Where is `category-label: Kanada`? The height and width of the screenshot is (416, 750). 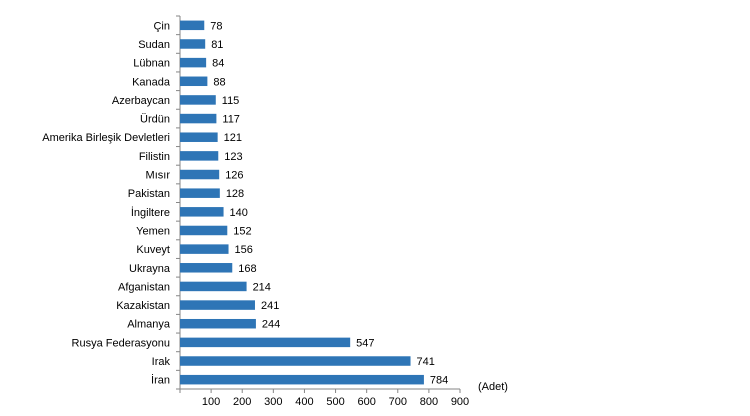
category-label: Kanada is located at coordinates (151, 82).